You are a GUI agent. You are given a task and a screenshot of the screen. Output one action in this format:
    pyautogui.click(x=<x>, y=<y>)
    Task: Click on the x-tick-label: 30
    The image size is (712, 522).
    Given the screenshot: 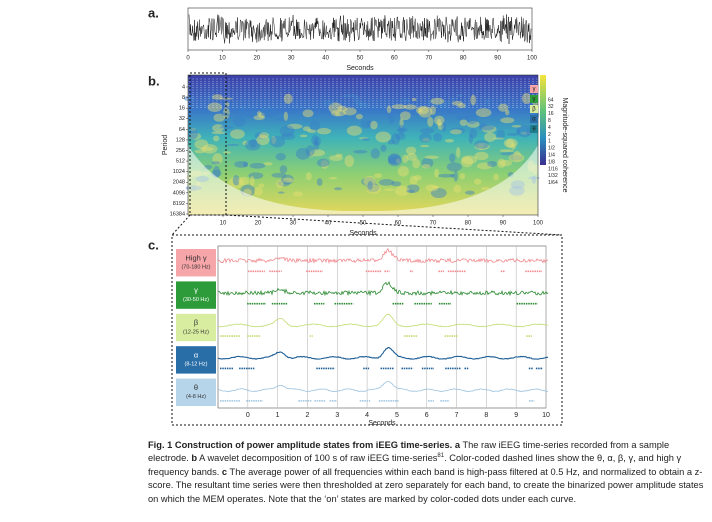 What is the action you would take?
    pyautogui.click(x=291, y=59)
    